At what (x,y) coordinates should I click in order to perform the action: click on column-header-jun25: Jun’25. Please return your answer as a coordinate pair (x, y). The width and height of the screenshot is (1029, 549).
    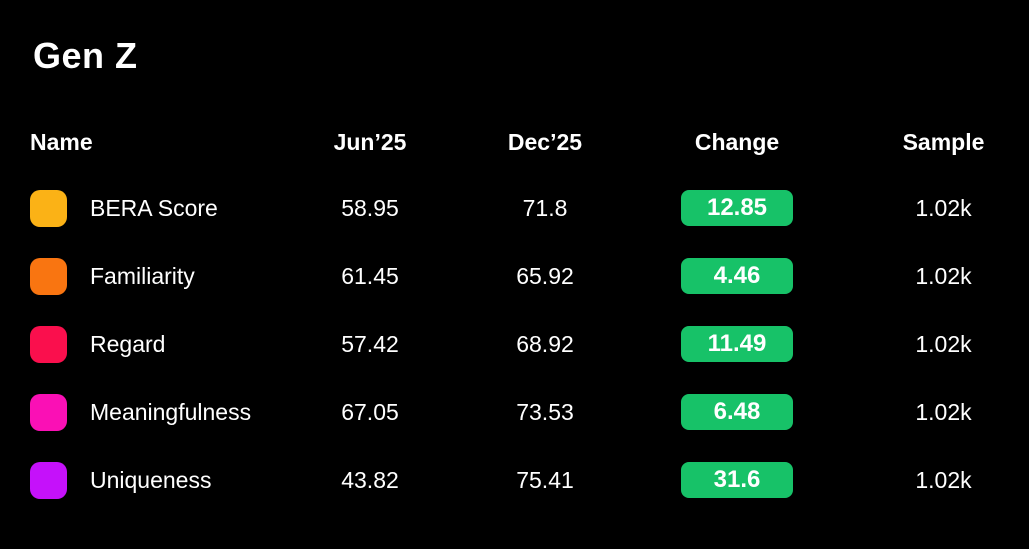
    Looking at the image, I should click on (370, 141).